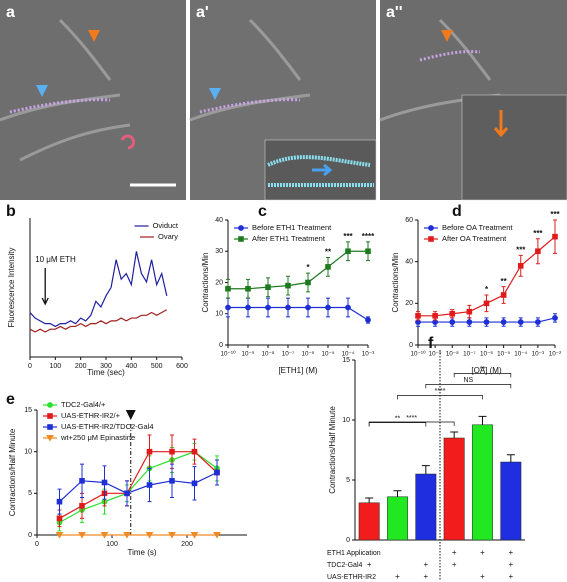  I want to click on x-axis-label: Time (sec), so click(106, 372).